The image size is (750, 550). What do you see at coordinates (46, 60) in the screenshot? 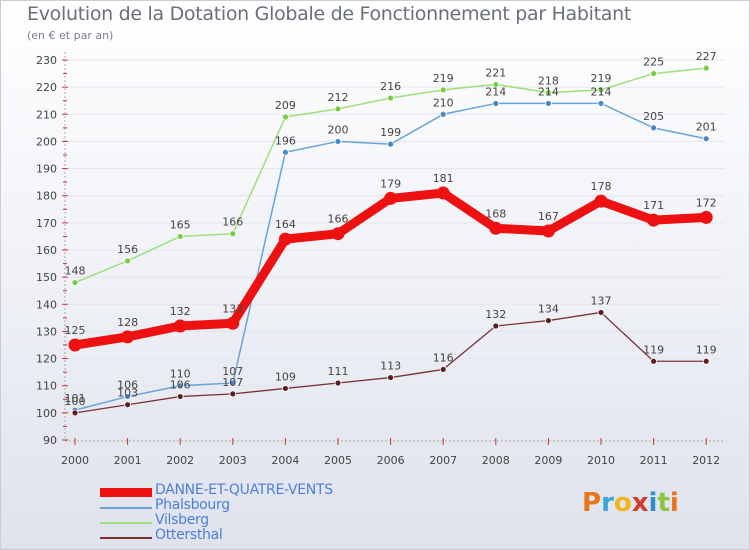
I see `y-tick-label: 230` at bounding box center [46, 60].